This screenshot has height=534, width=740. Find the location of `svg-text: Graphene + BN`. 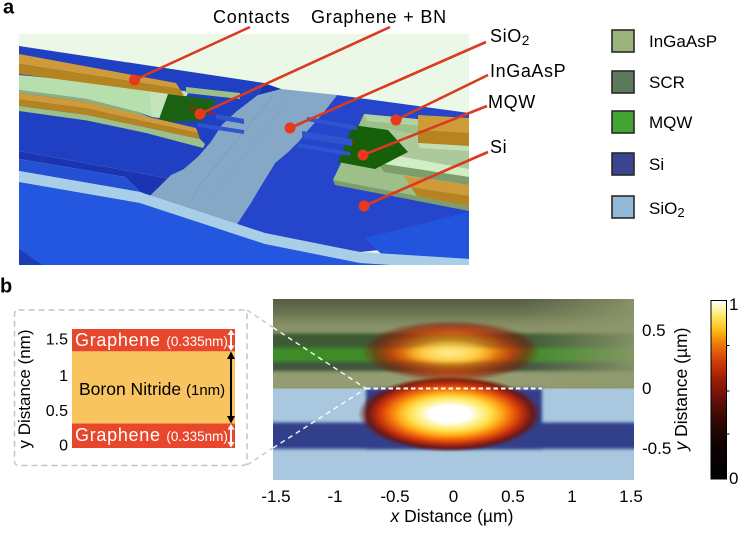

svg-text: Graphene + BN is located at coordinates (379, 17).